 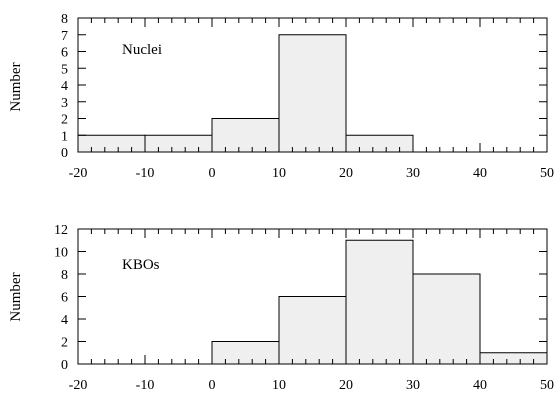 I want to click on nuclei-xtick-label: -10, so click(x=145, y=173).